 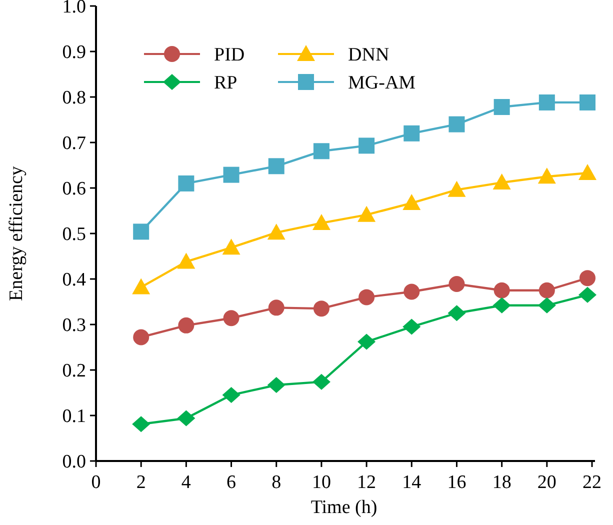 What do you see at coordinates (74, 462) in the screenshot?
I see `y-tick-label: 0.0` at bounding box center [74, 462].